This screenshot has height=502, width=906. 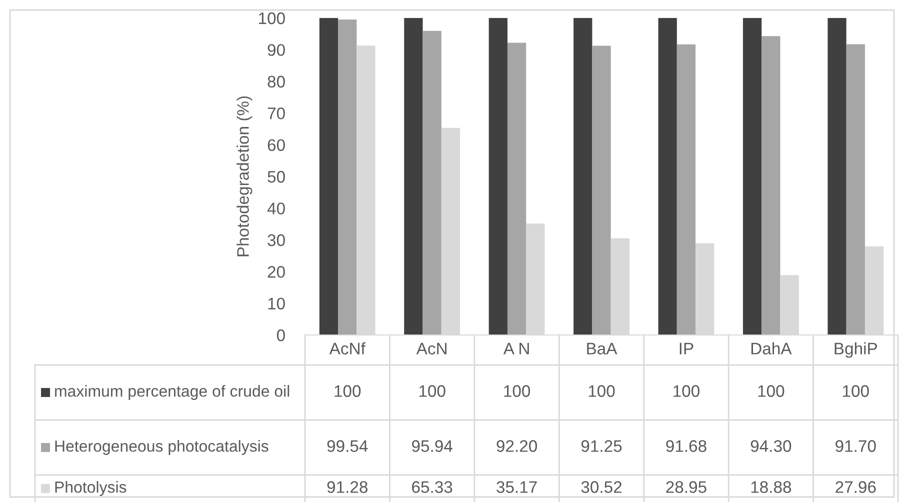 What do you see at coordinates (276, 82) in the screenshot?
I see `y-tick-label: 80` at bounding box center [276, 82].